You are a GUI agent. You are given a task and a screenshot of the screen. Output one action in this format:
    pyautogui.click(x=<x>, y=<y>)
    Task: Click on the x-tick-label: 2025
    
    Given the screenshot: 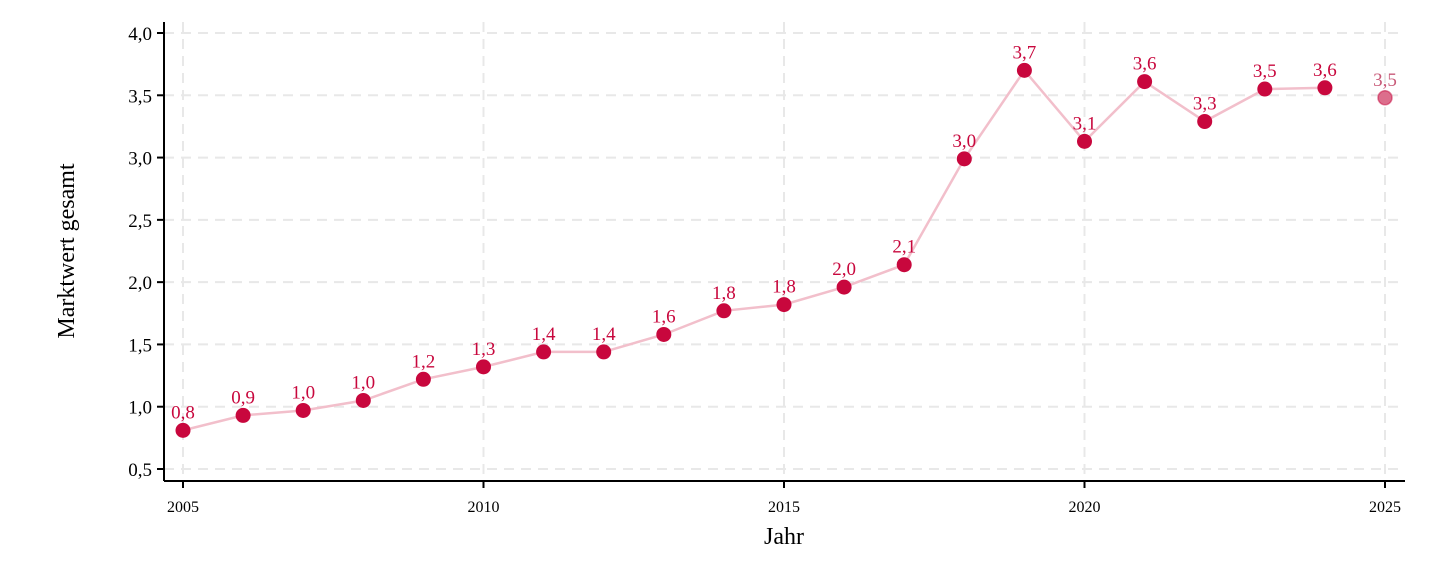 What is the action you would take?
    pyautogui.click(x=1385, y=507)
    